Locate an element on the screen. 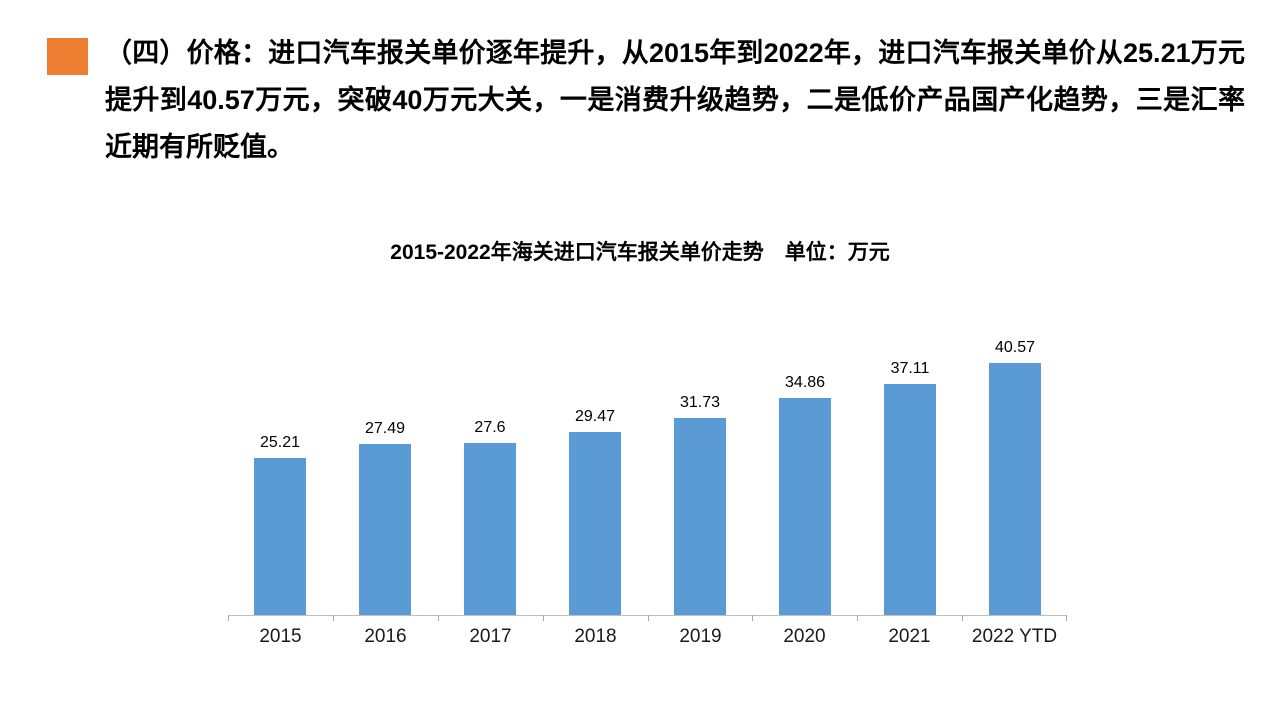 This screenshot has height=720, width=1280. data-label: 27.6 is located at coordinates (490, 427).